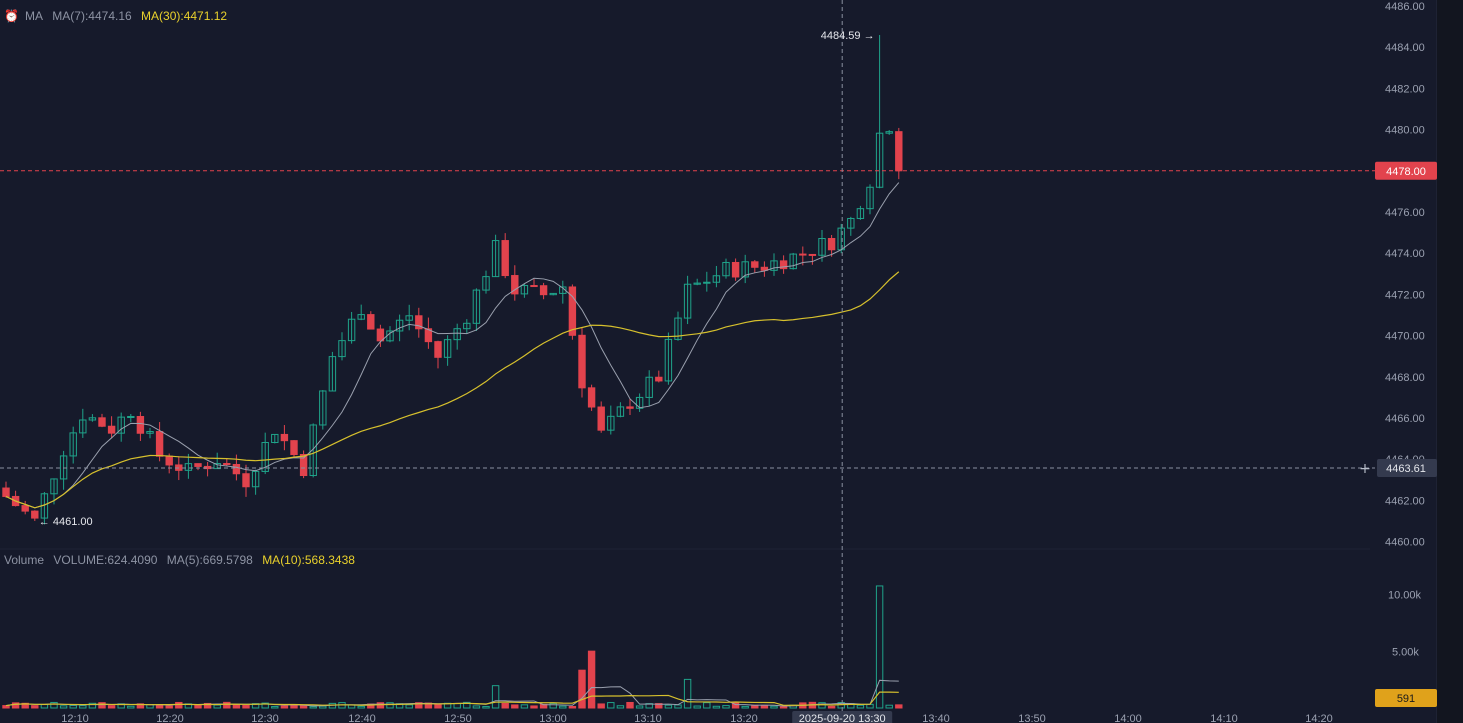 This screenshot has width=1463, height=723. Describe the element at coordinates (1406, 699) in the screenshot. I see `last-volume-tag: 591` at that location.